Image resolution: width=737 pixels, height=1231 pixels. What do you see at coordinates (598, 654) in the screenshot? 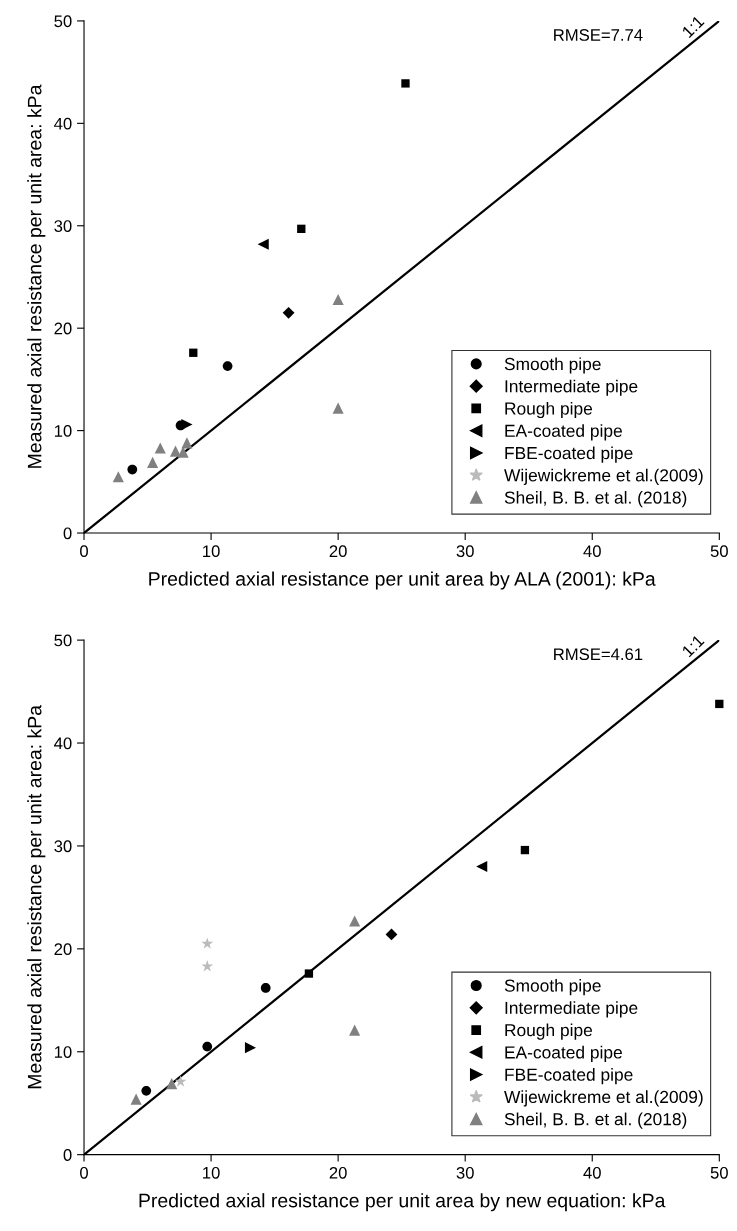
I see `annotation: RMSE=4.61` at bounding box center [598, 654].